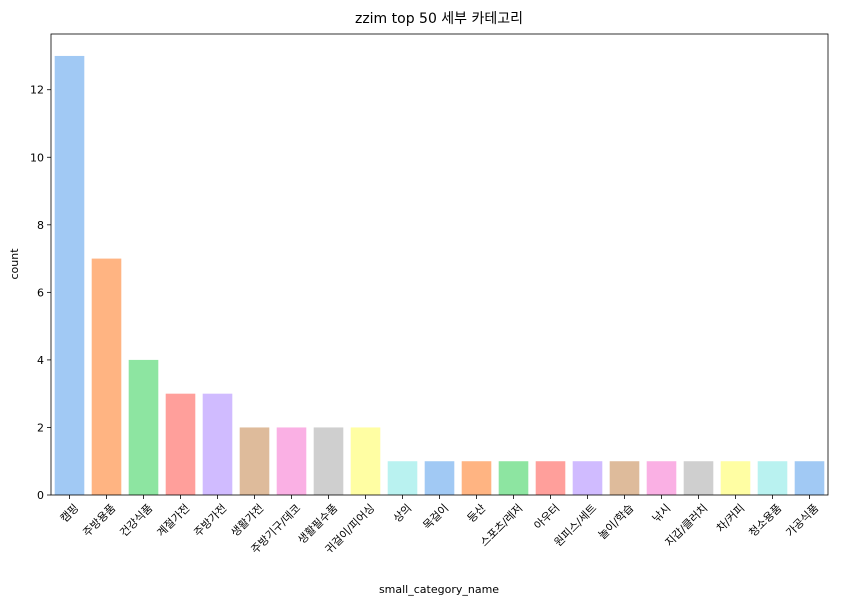  I want to click on x-tick-label: 계절가전, so click(173, 521).